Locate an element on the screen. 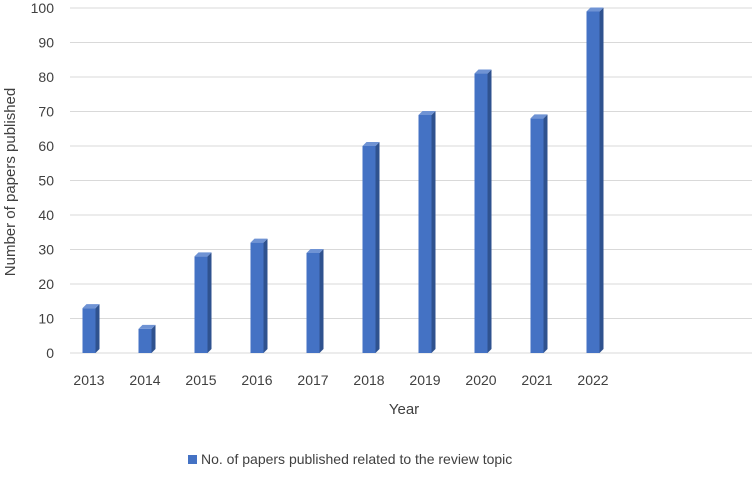 This screenshot has width=754, height=477. y-tick-label: 30 is located at coordinates (46, 250).